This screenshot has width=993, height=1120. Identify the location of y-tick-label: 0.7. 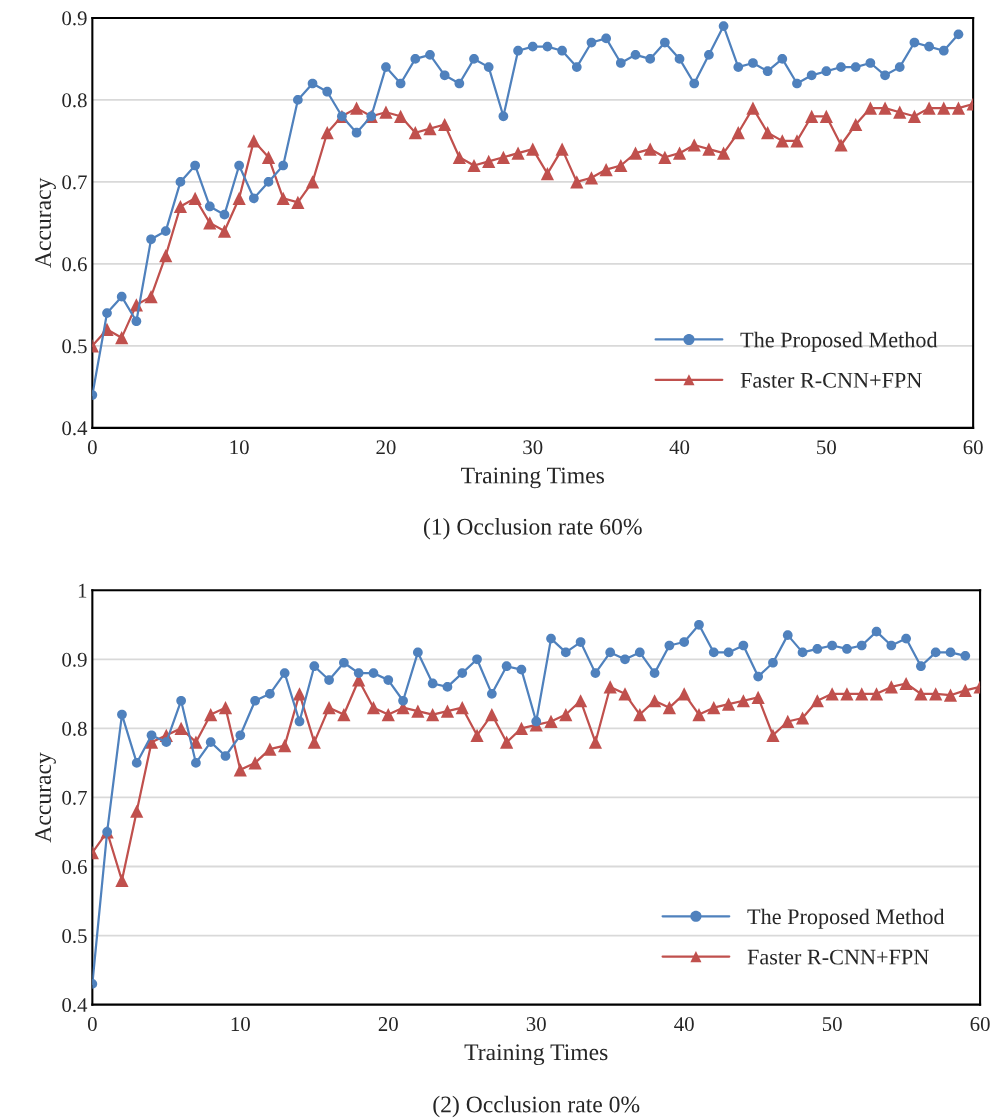
(74, 182).